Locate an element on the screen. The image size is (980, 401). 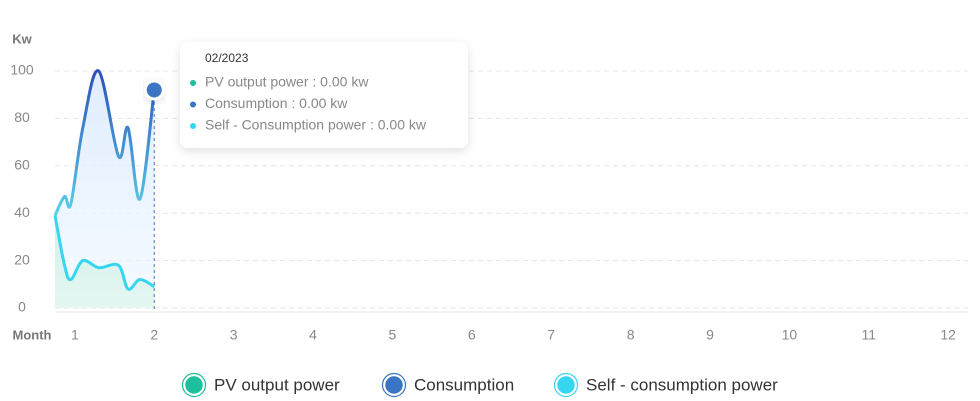
y-tick-label: 0 is located at coordinates (22, 307).